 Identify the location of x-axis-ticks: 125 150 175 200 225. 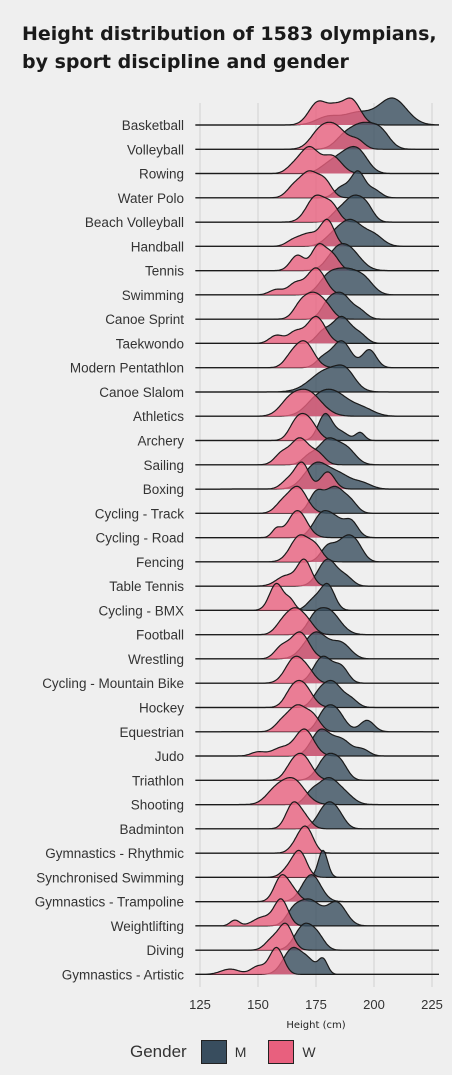
(316, 1004).